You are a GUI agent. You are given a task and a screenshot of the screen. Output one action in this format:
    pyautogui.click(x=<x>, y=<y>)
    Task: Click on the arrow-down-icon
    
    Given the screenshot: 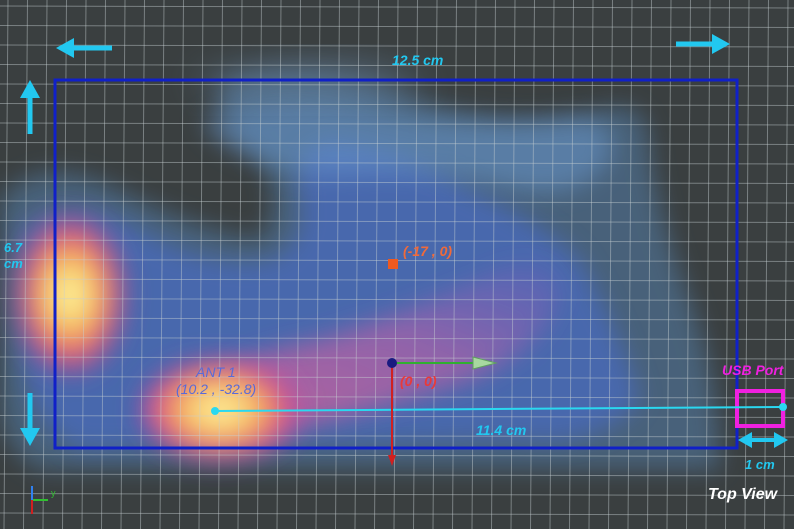 What is the action you would take?
    pyautogui.click(x=30, y=419)
    